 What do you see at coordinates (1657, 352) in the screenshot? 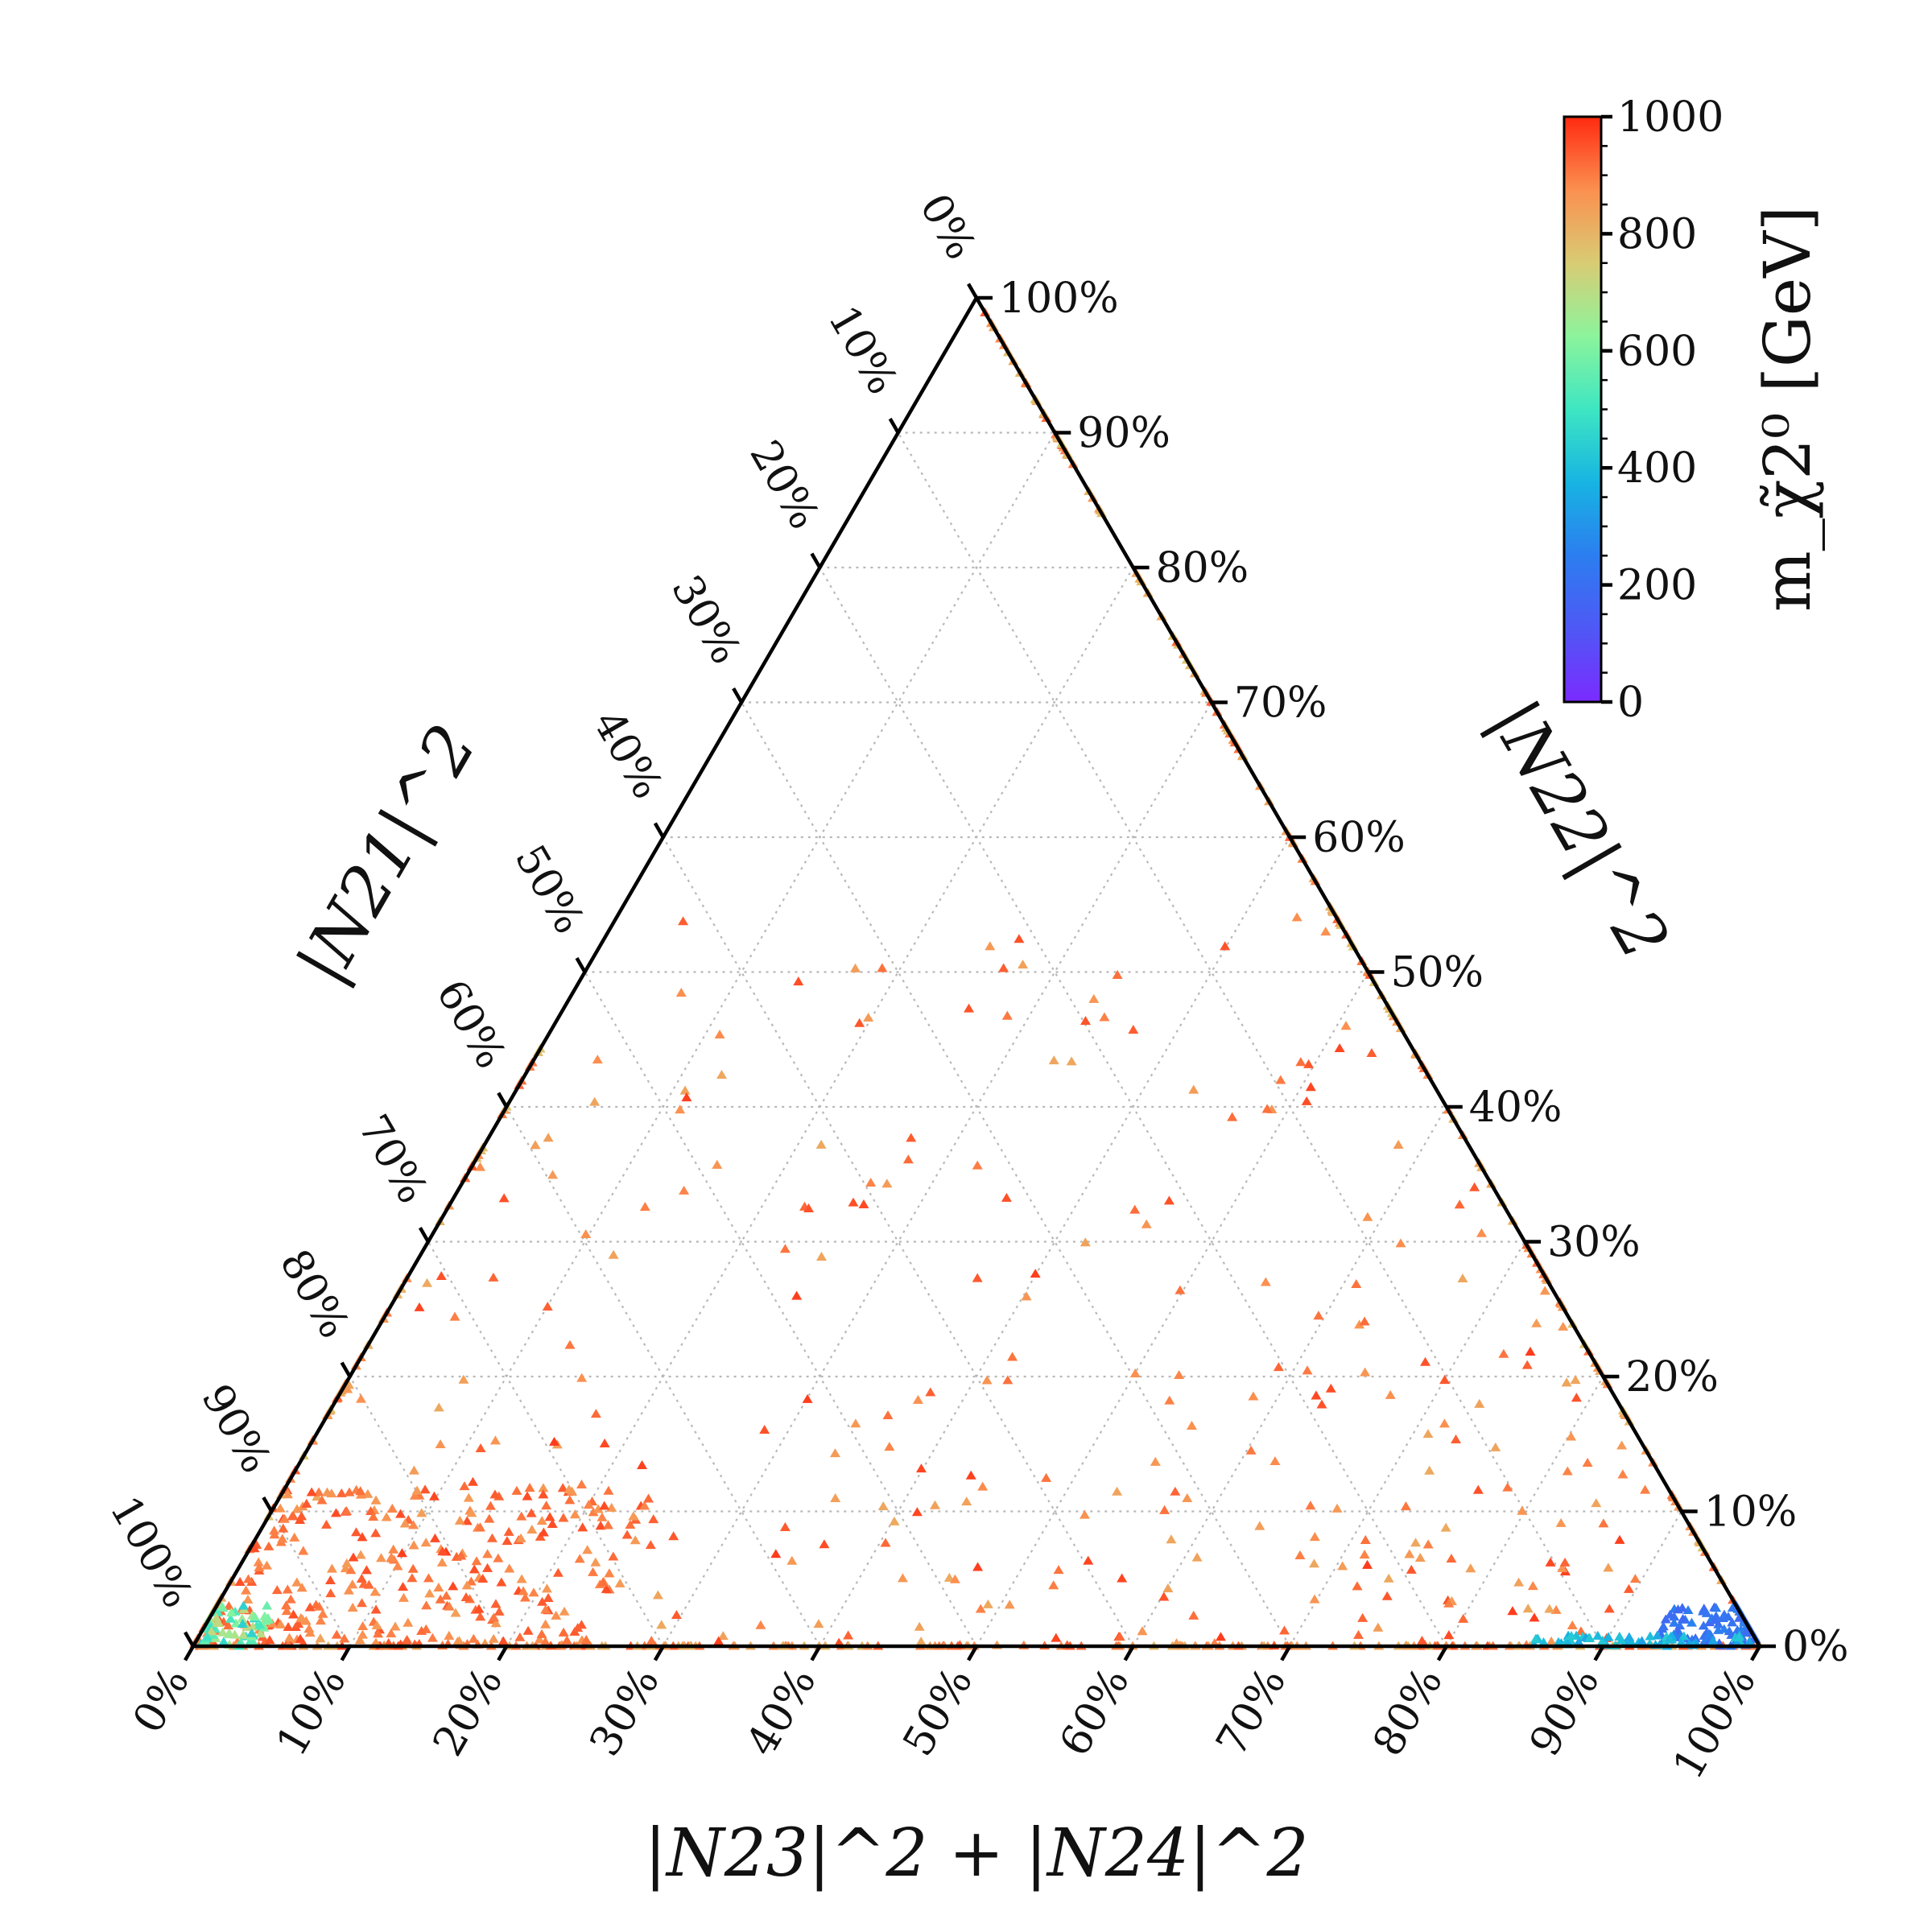
I see `colorbar-tick-label-3: 600` at bounding box center [1657, 352].